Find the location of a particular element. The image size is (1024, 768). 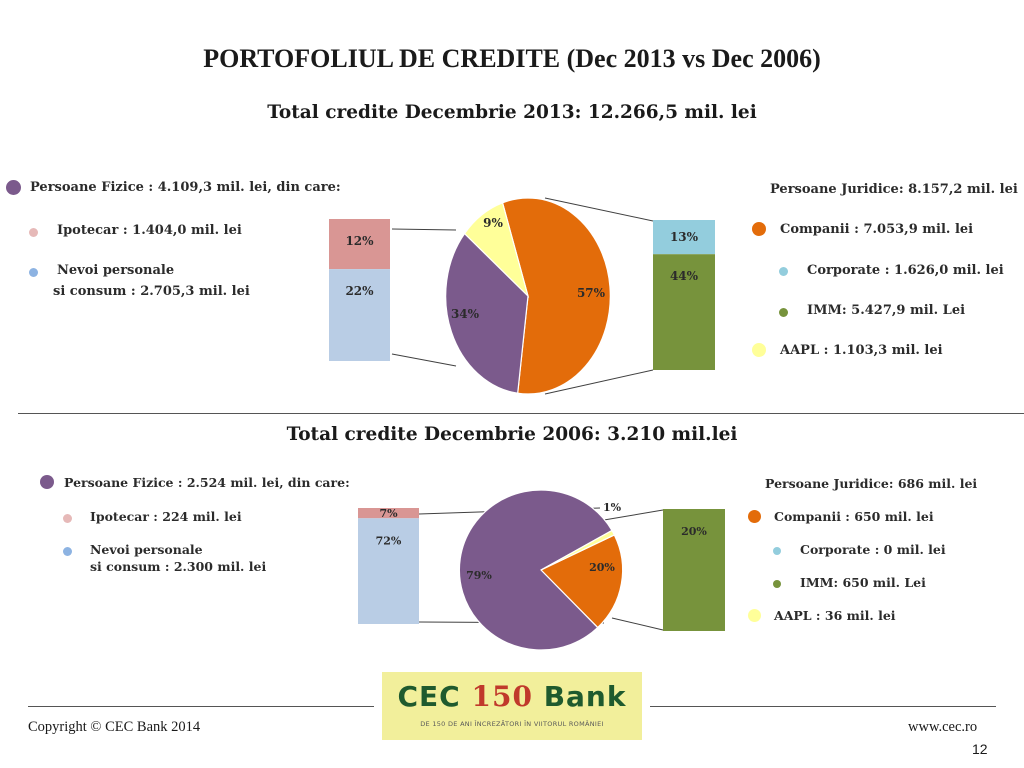

legend-dot-ipotecar-2013 is located at coordinates (33, 232).